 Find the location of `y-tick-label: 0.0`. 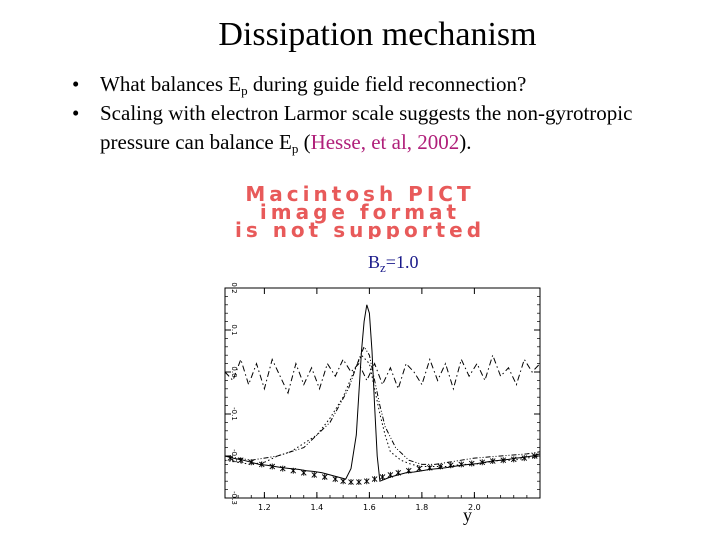

y-tick-label: 0.0 is located at coordinates (234, 371).